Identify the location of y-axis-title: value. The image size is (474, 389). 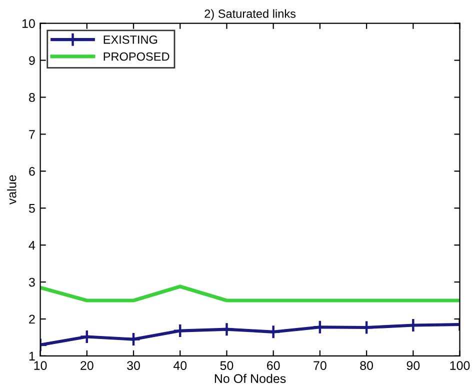
(11, 190).